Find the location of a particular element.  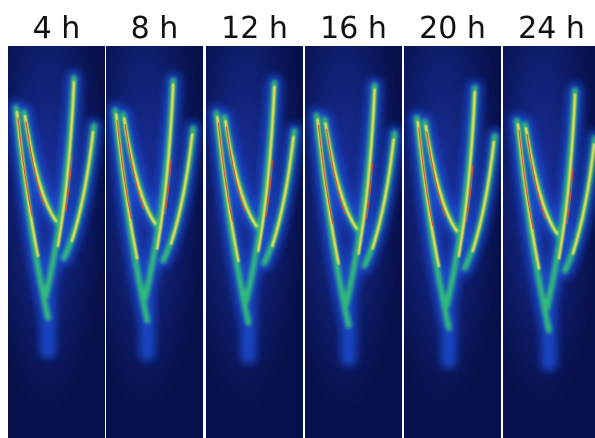

panel-label: 16 h is located at coordinates (353, 28).